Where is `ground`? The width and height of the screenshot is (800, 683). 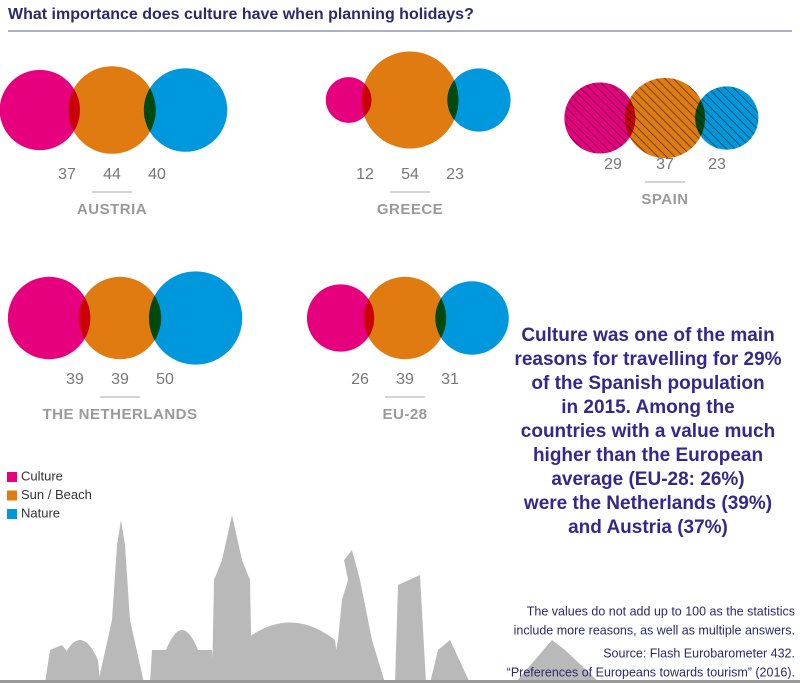
ground is located at coordinates (400, 681).